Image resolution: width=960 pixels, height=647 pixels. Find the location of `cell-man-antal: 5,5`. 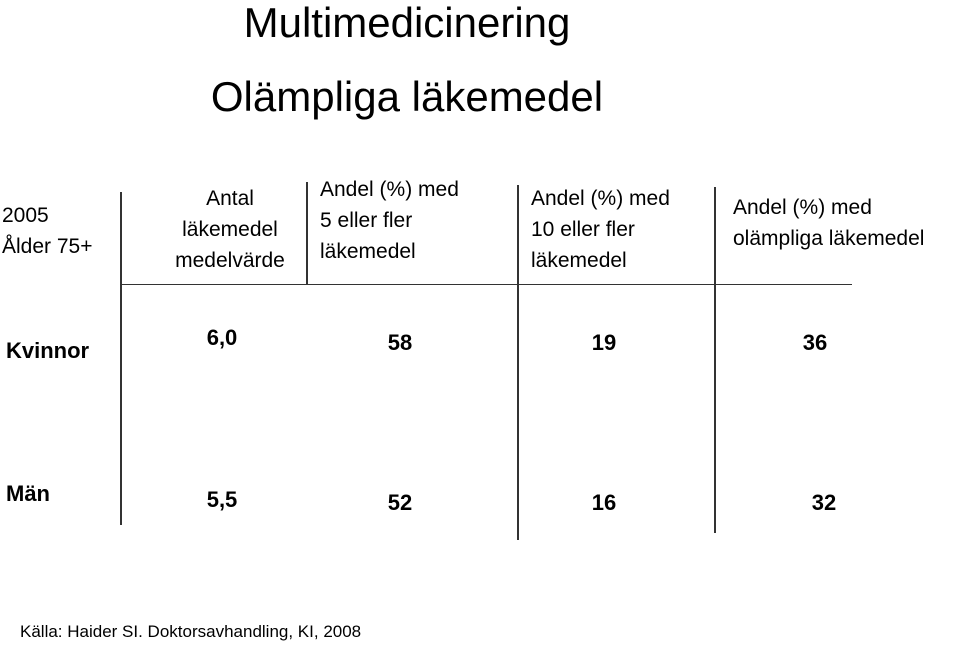

cell-man-antal: 5,5 is located at coordinates (222, 499).